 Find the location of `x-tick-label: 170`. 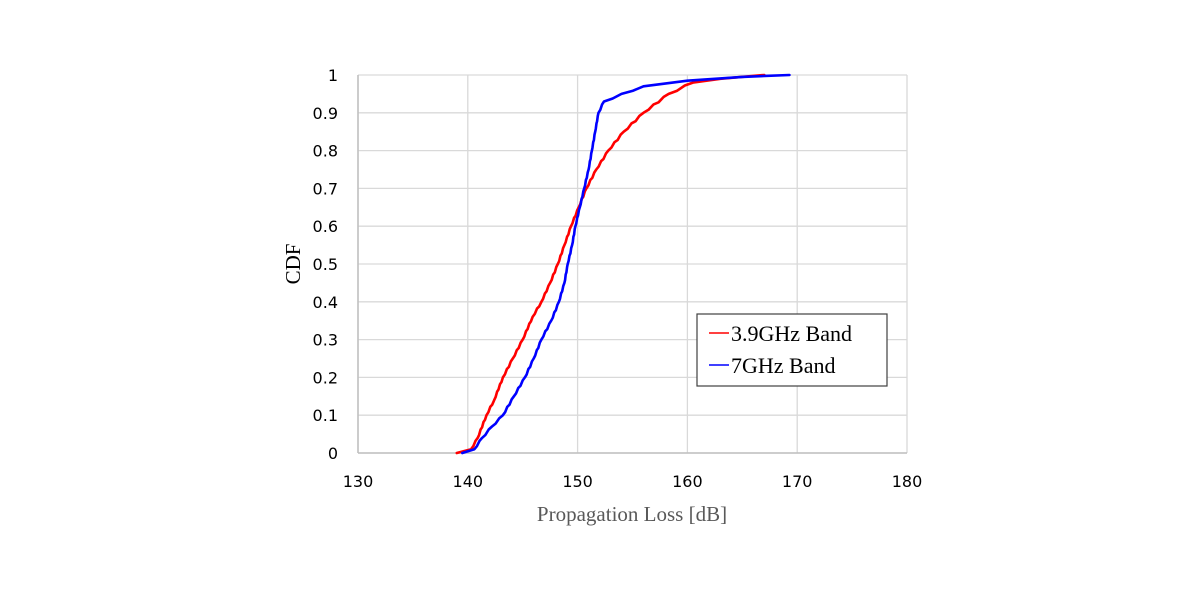

x-tick-label: 170 is located at coordinates (797, 481).